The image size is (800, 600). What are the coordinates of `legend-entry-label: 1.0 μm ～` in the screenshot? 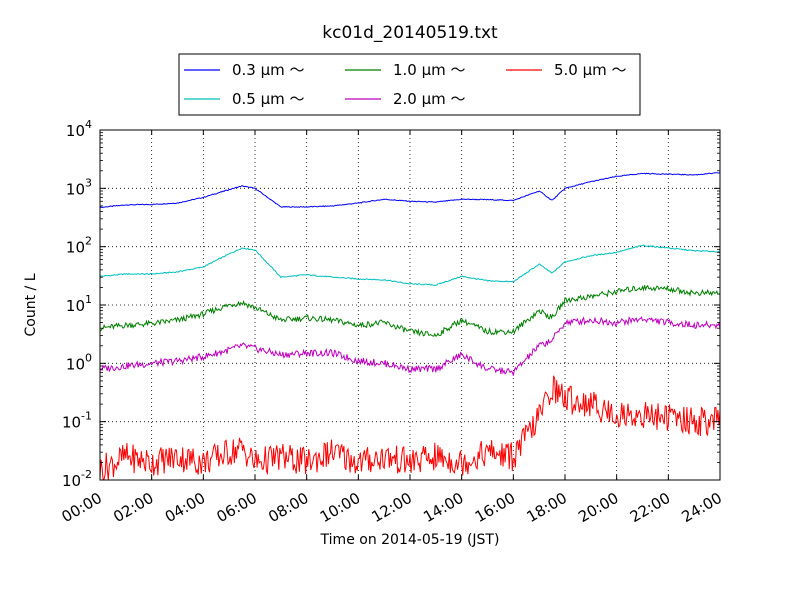 It's located at (429, 70).